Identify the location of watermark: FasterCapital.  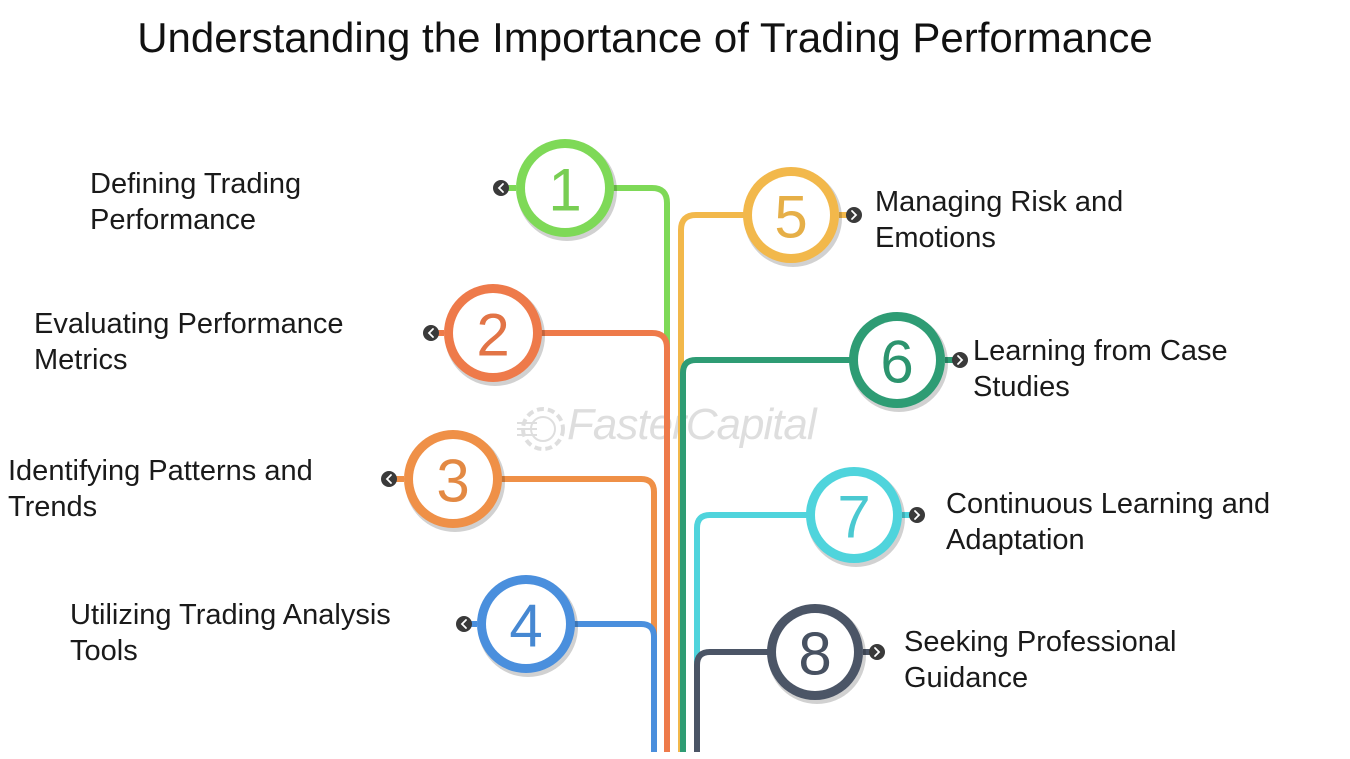
(670, 428).